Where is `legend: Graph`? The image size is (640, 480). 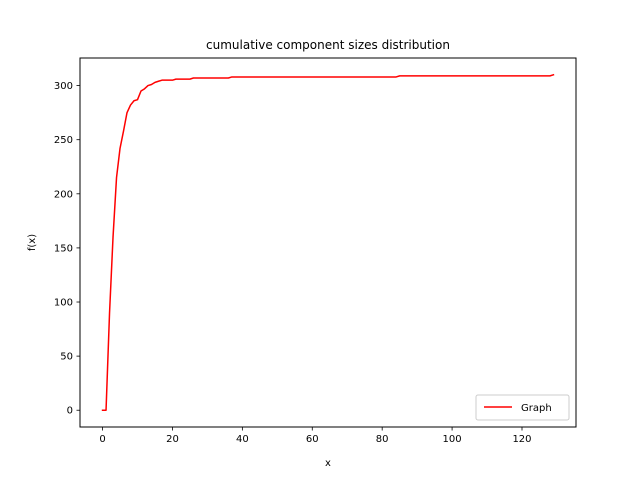 legend: Graph is located at coordinates (522, 407).